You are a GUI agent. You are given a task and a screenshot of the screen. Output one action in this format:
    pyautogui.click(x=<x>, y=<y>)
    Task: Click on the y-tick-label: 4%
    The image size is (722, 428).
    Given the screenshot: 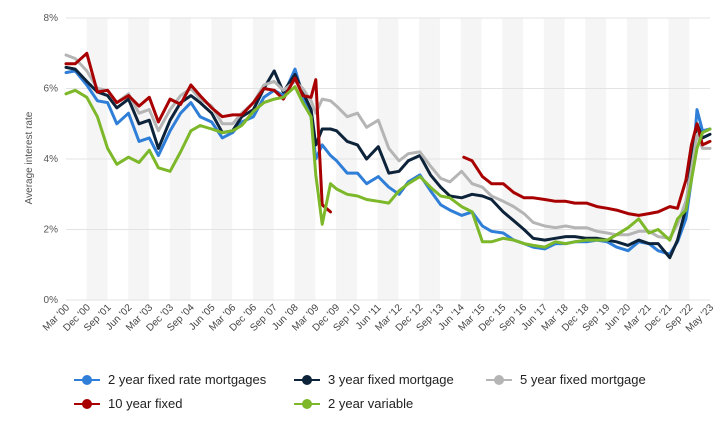 What is the action you would take?
    pyautogui.click(x=51, y=159)
    